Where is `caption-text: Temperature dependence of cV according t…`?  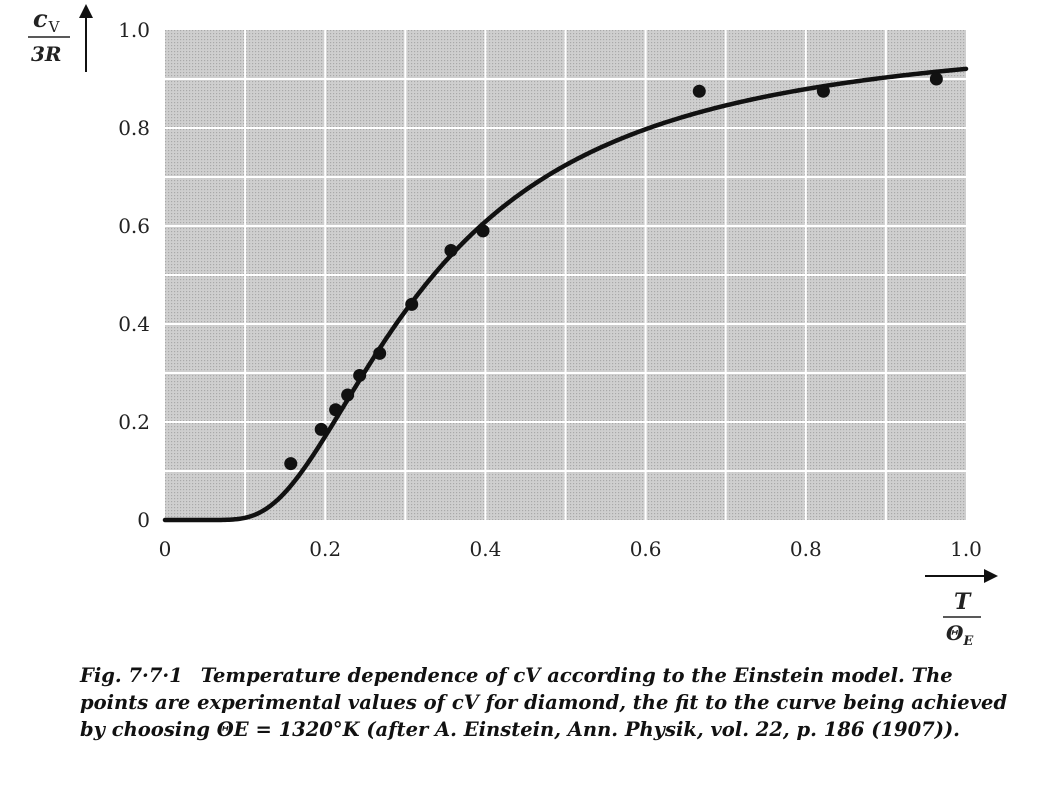 caption-text: Temperature dependence of cV according t… is located at coordinates (544, 702).